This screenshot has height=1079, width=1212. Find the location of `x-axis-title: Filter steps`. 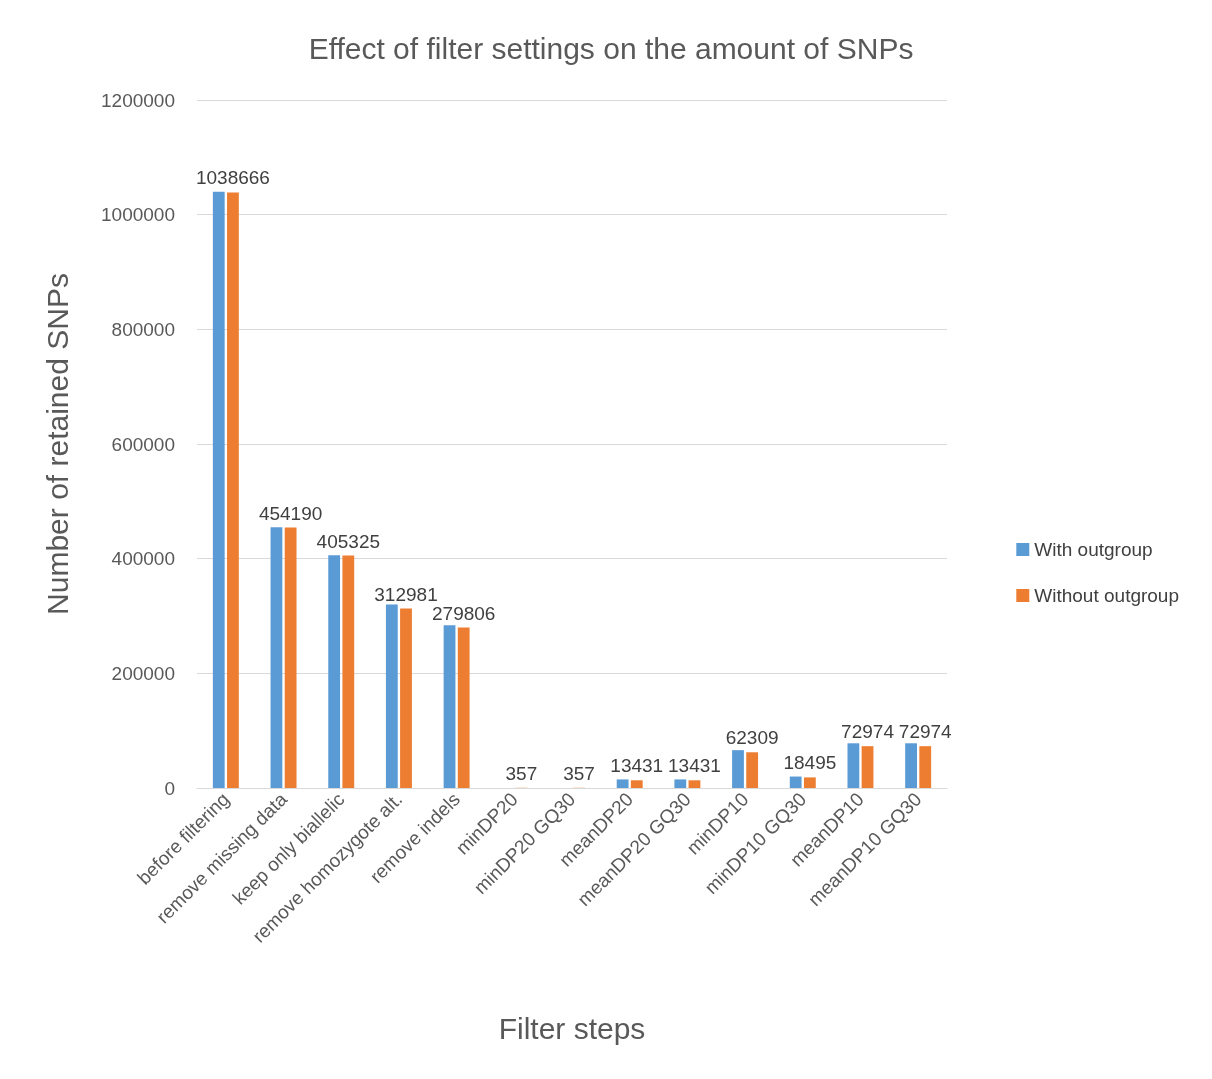

x-axis-title: Filter steps is located at coordinates (572, 1028).